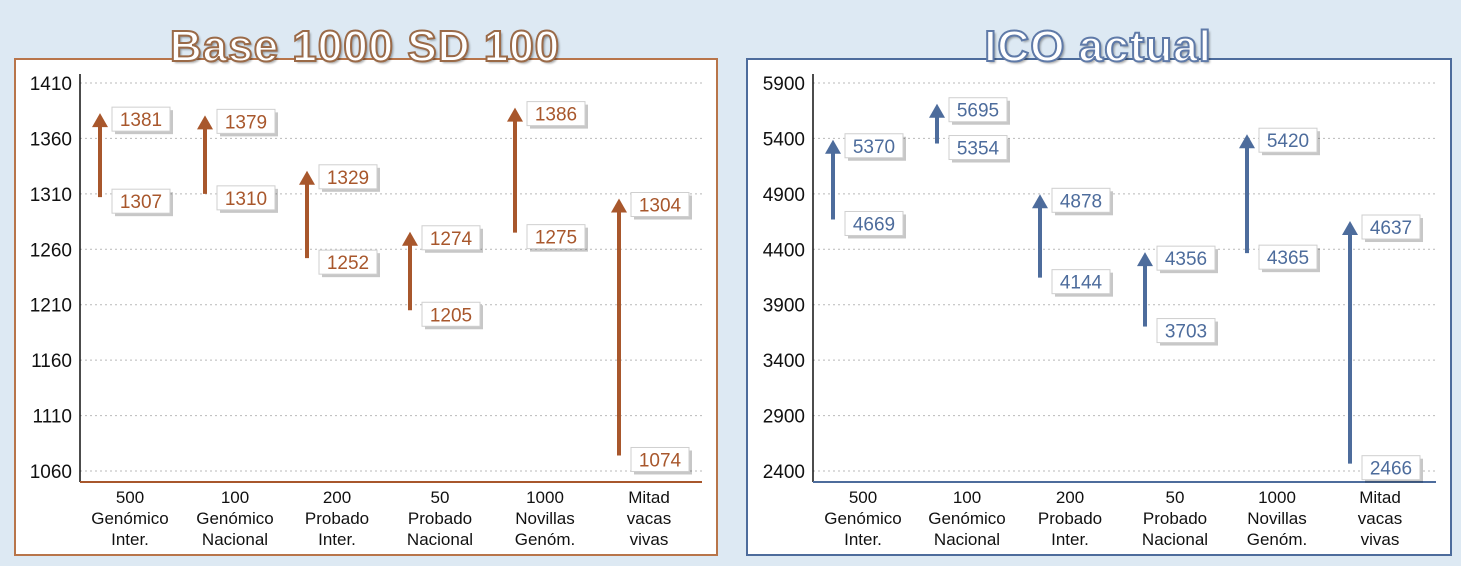  I want to click on y-tick-label: 4900, so click(784, 195).